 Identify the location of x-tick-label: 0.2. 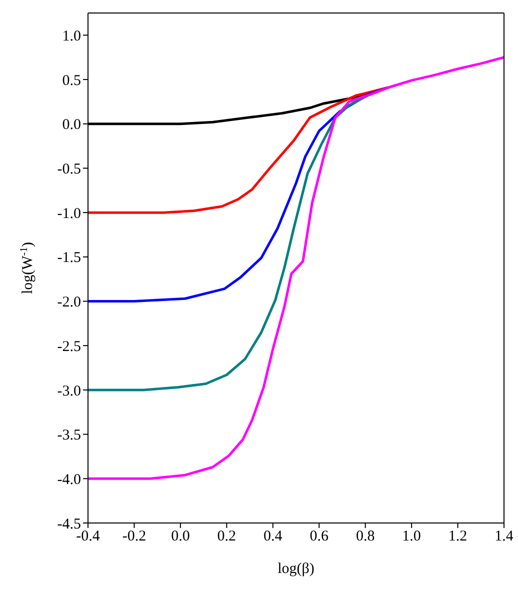
(226, 536).